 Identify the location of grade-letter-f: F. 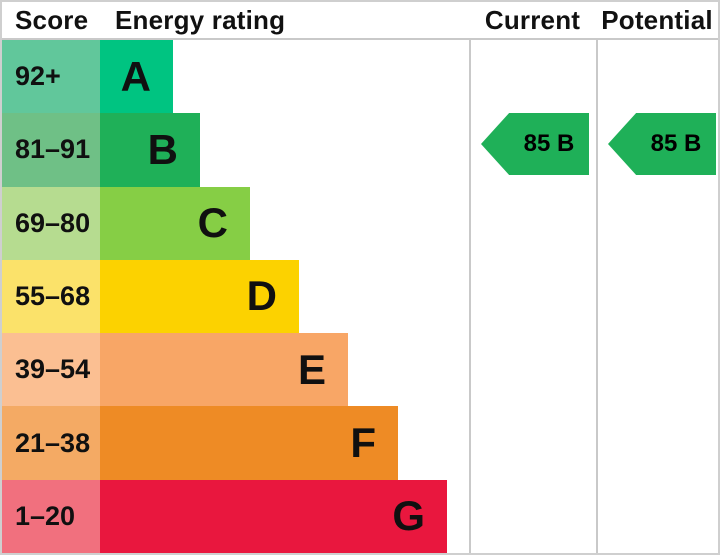
(363, 443).